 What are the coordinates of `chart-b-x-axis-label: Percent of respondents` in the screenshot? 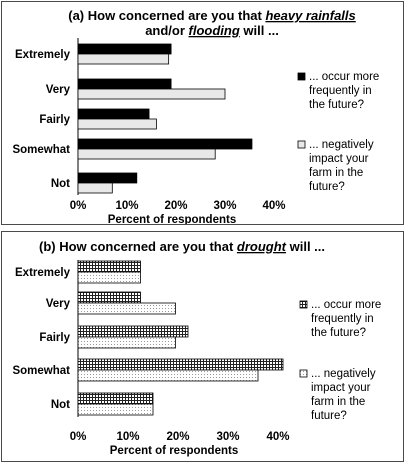 It's located at (174, 451).